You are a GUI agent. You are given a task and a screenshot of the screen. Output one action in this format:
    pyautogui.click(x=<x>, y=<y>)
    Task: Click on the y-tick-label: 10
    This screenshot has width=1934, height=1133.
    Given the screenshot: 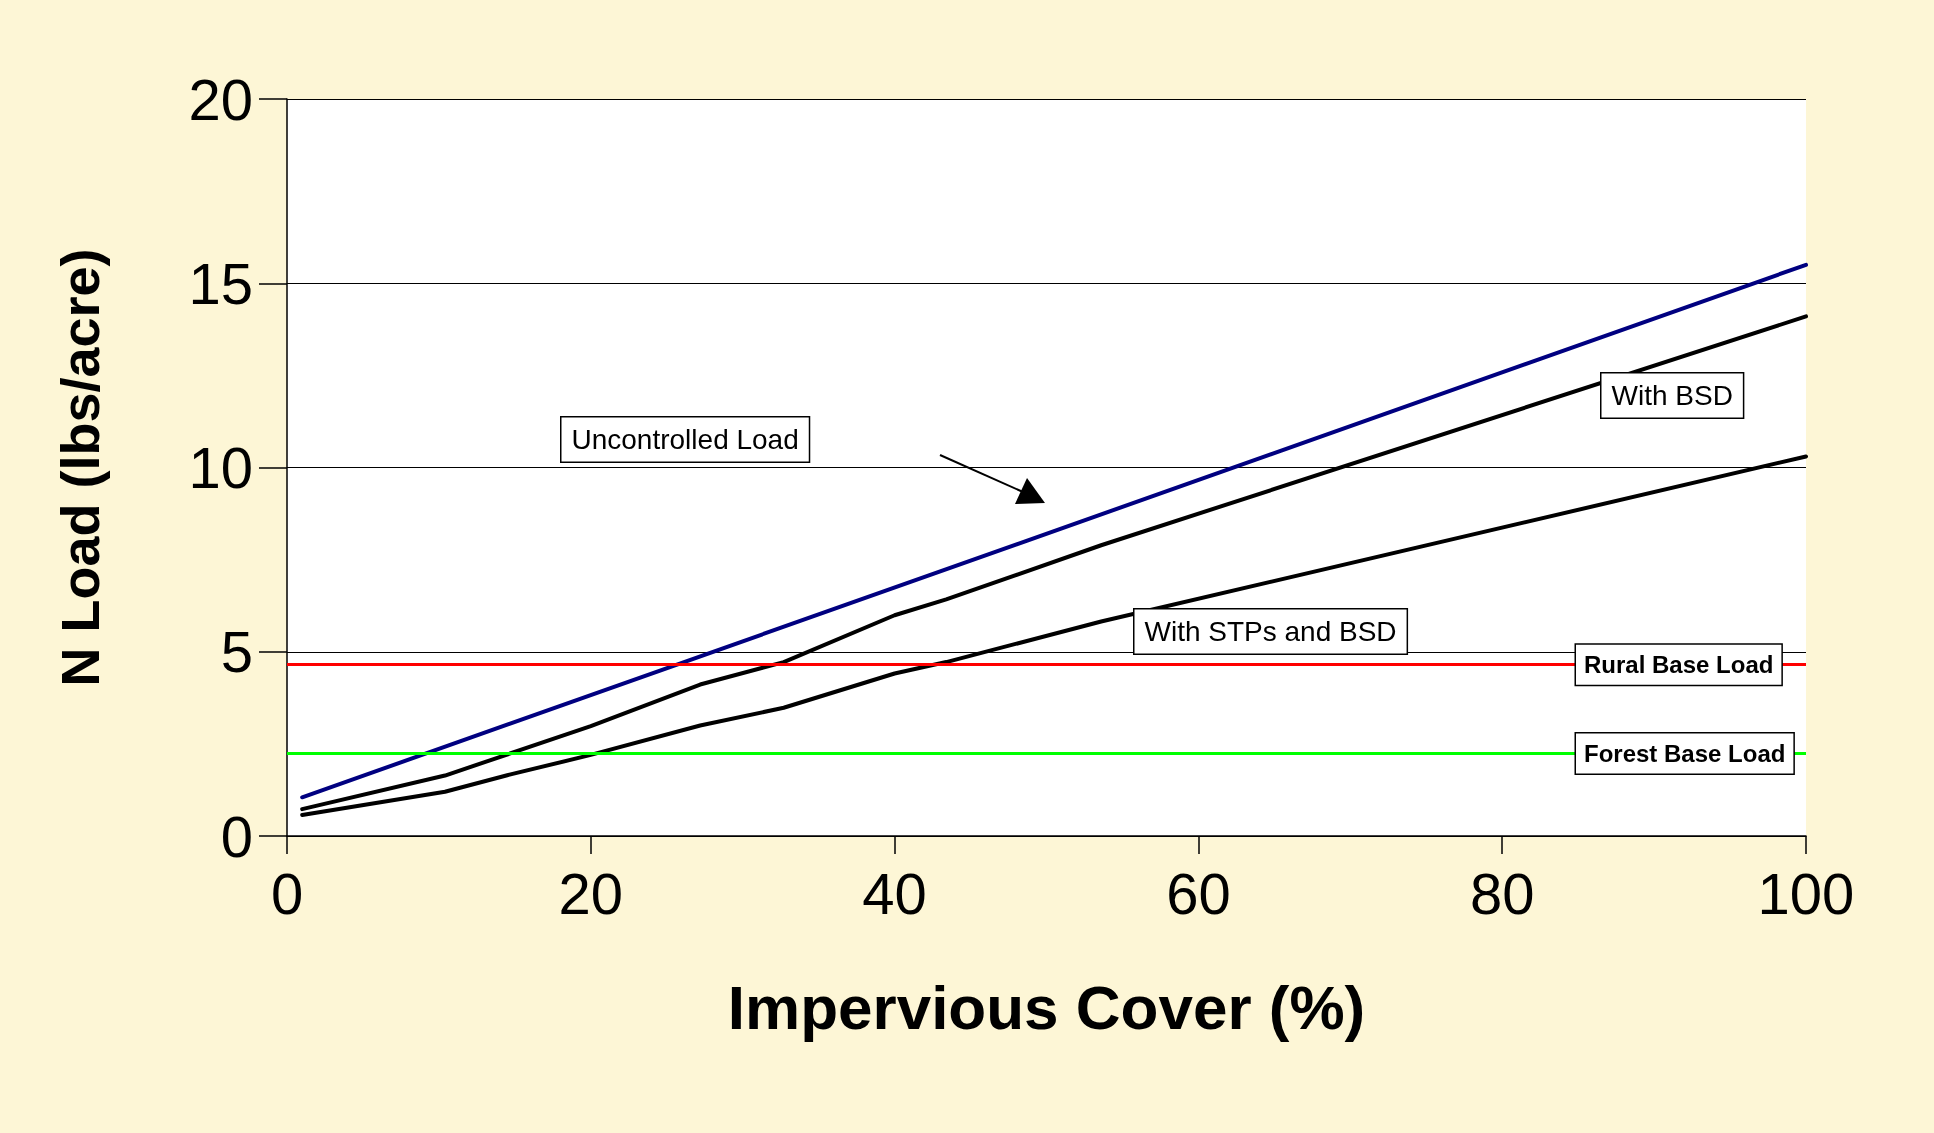 What is the action you would take?
    pyautogui.click(x=220, y=467)
    